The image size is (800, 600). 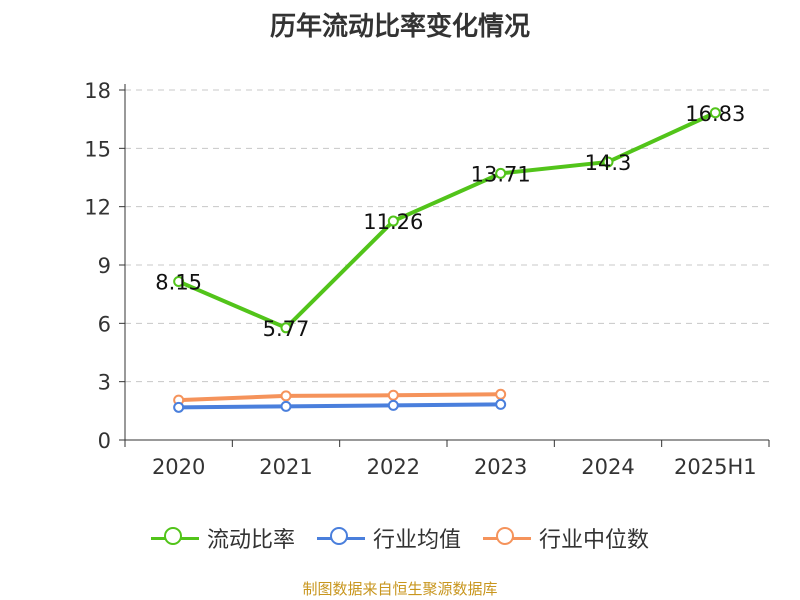 I want to click on source-note: 制图数据来自恒生聚源数据库, so click(x=400, y=589).